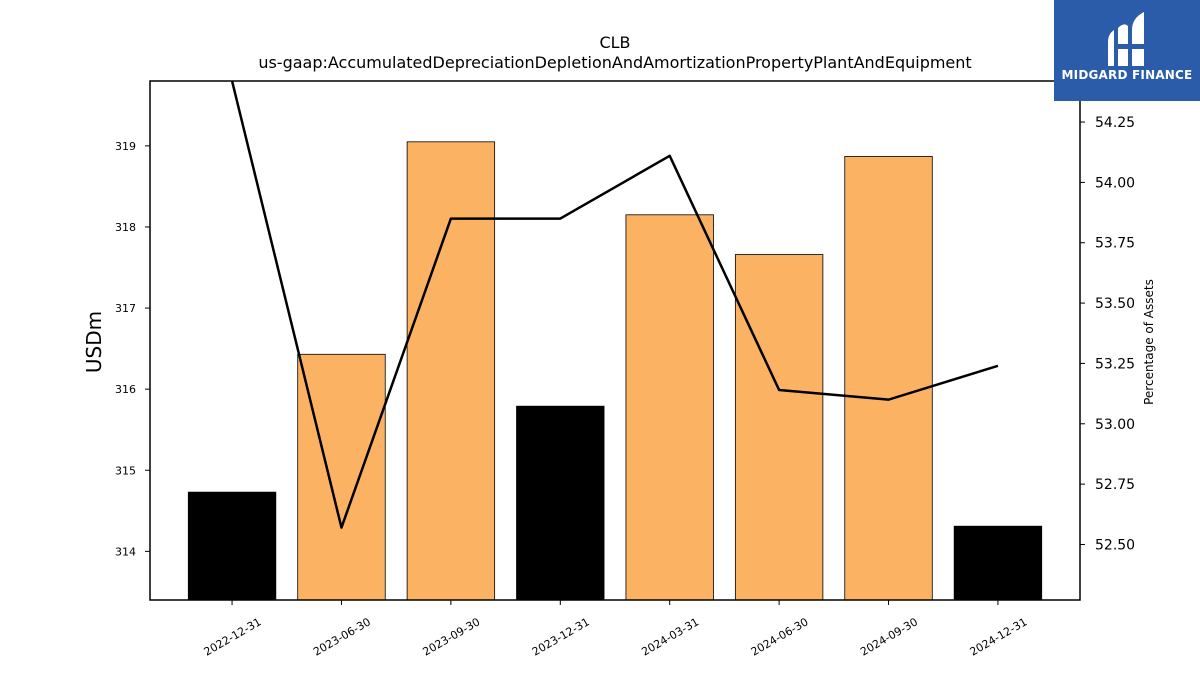 Image resolution: width=1200 pixels, height=675 pixels. Describe the element at coordinates (889, 636) in the screenshot. I see `x-tick-label: 2024-09-30` at that location.